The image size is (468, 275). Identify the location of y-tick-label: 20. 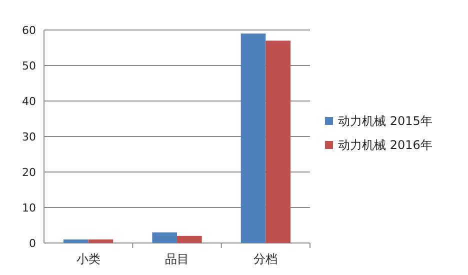
(29, 172).